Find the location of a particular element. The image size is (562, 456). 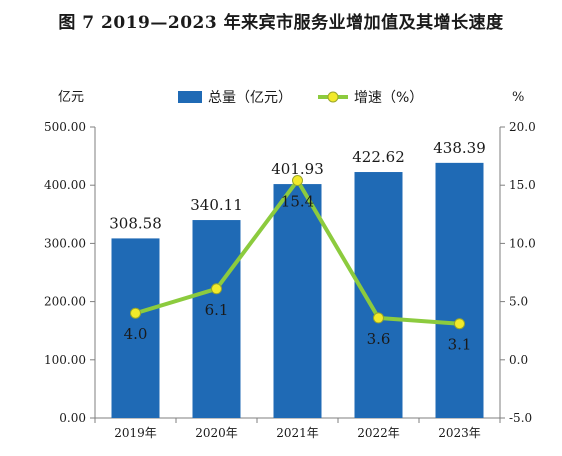

x-tick-label: 2019年 is located at coordinates (135, 433).